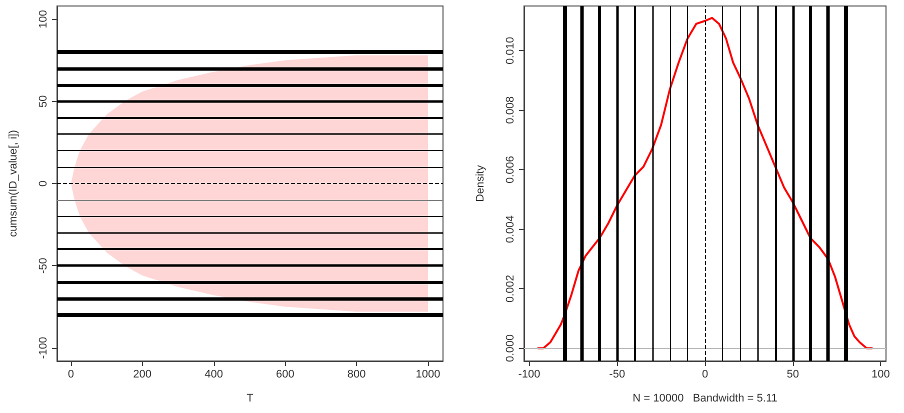  I want to click on y-tick-label: 0.008, so click(510, 110).